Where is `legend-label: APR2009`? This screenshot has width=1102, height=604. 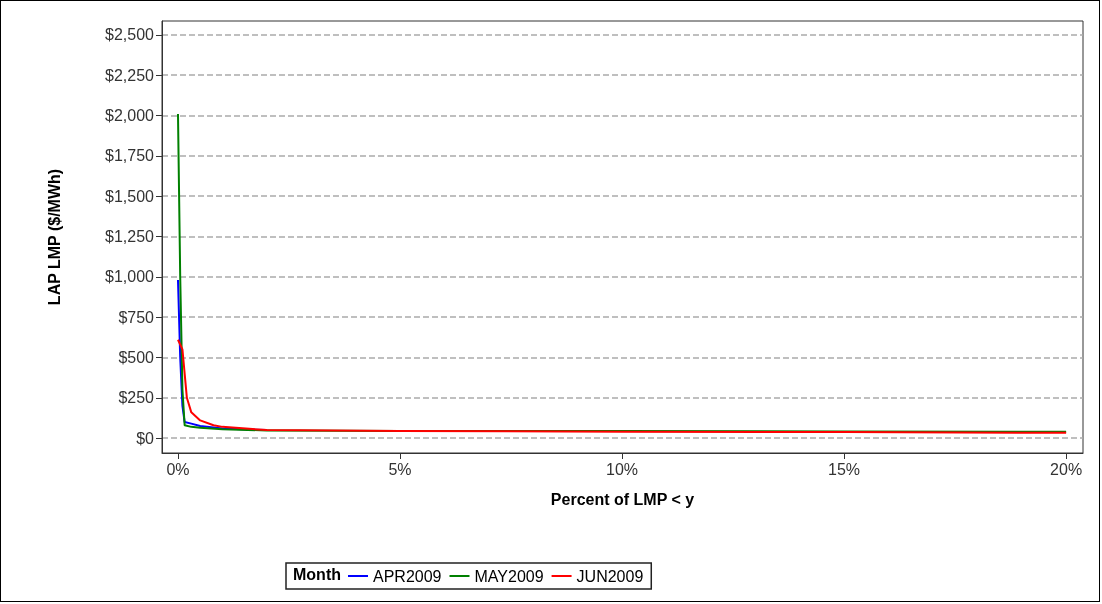 legend-label: APR2009 is located at coordinates (407, 576).